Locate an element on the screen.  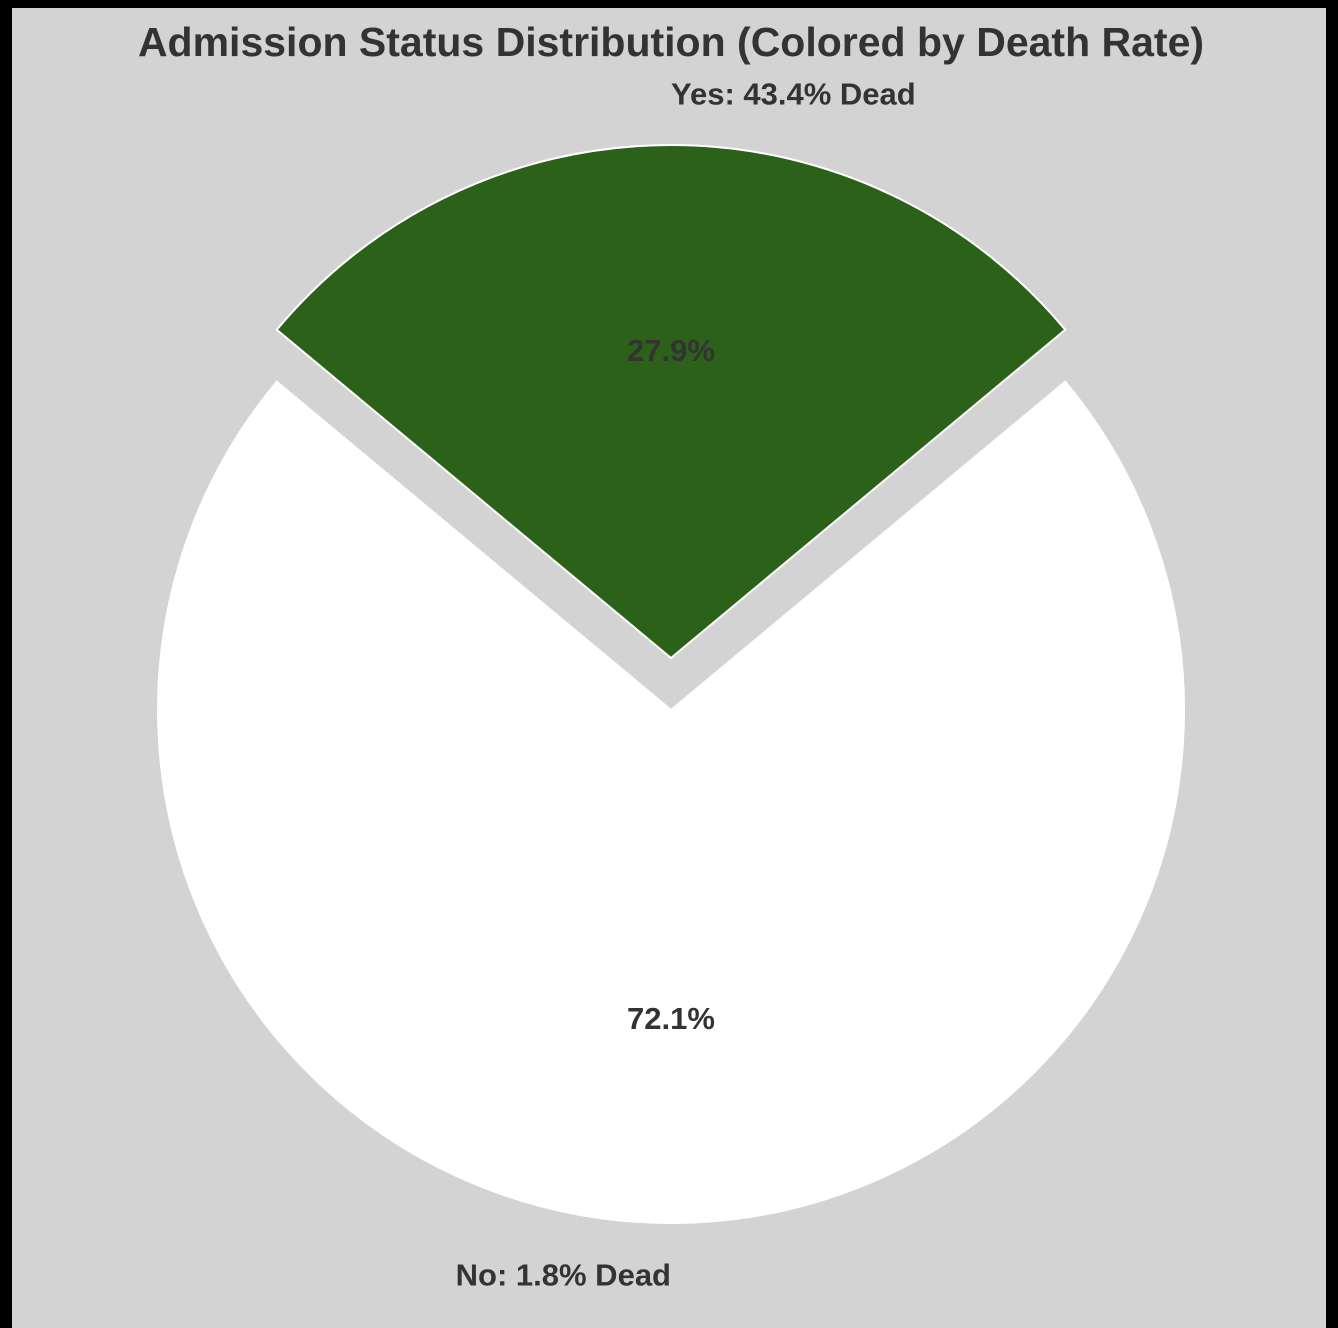
slice-label-no: No: 1.8% Dead is located at coordinates (563, 1274).